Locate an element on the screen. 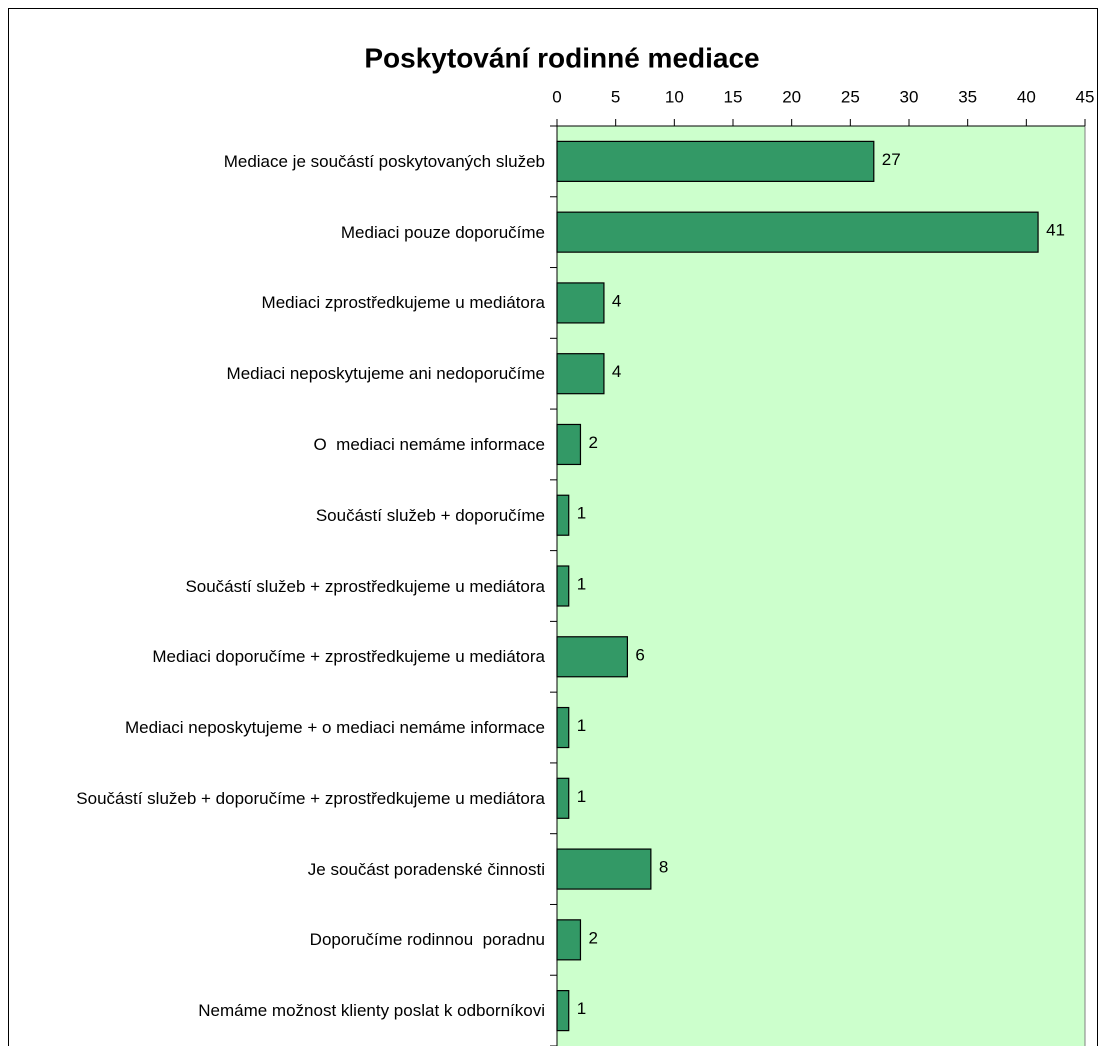 This screenshot has width=1106, height=1046. x-tick-label: 35 is located at coordinates (967, 96).